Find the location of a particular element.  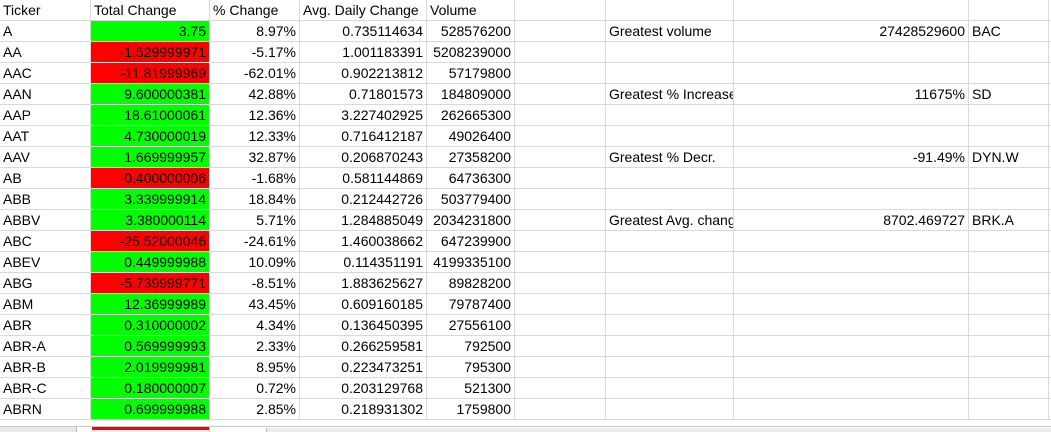

header-avg-daily-change: Avg. Daily Change is located at coordinates (363, 10).